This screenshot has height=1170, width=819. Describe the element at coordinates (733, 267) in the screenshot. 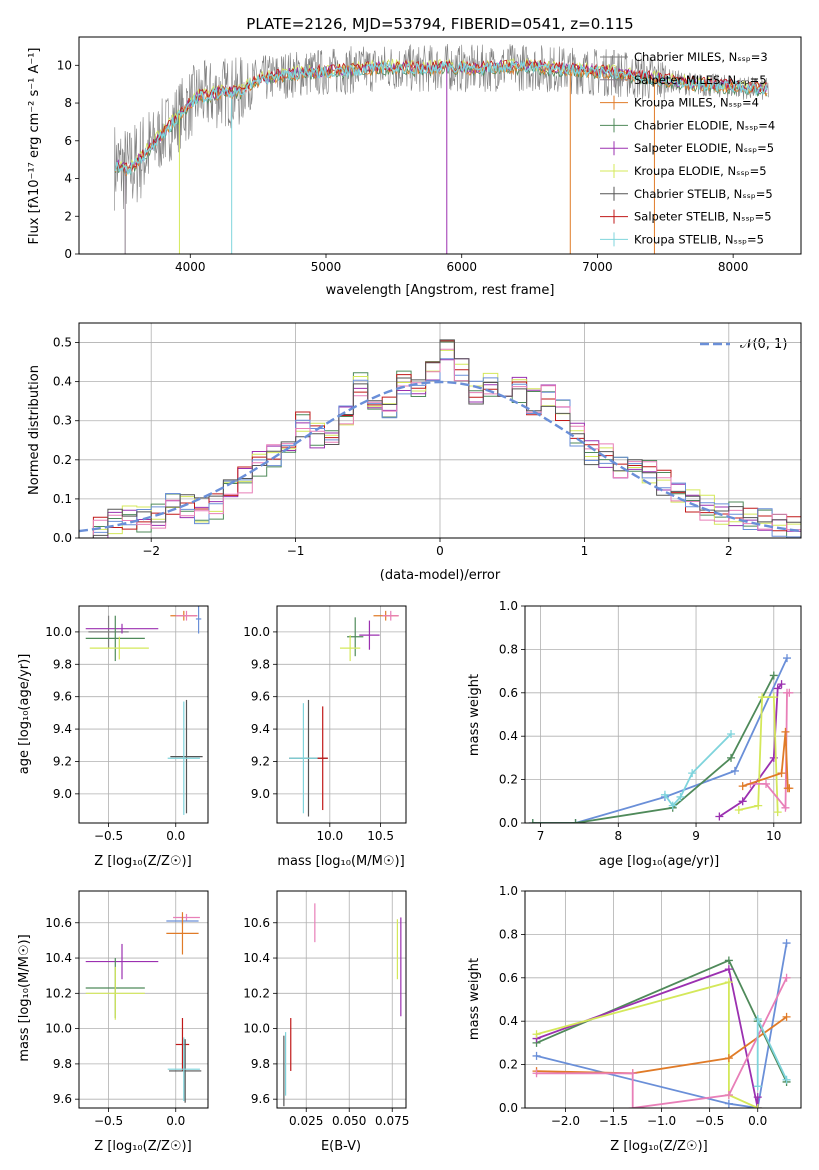

I see `spectrum-xtick-label: 8000` at that location.